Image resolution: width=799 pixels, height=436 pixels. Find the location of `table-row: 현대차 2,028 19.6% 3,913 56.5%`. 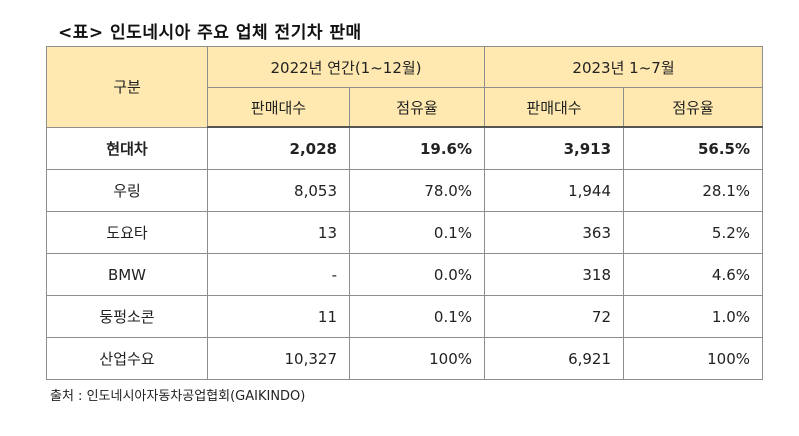

table-row: 현대차 2,028 19.6% 3,913 56.5% is located at coordinates (405, 148).